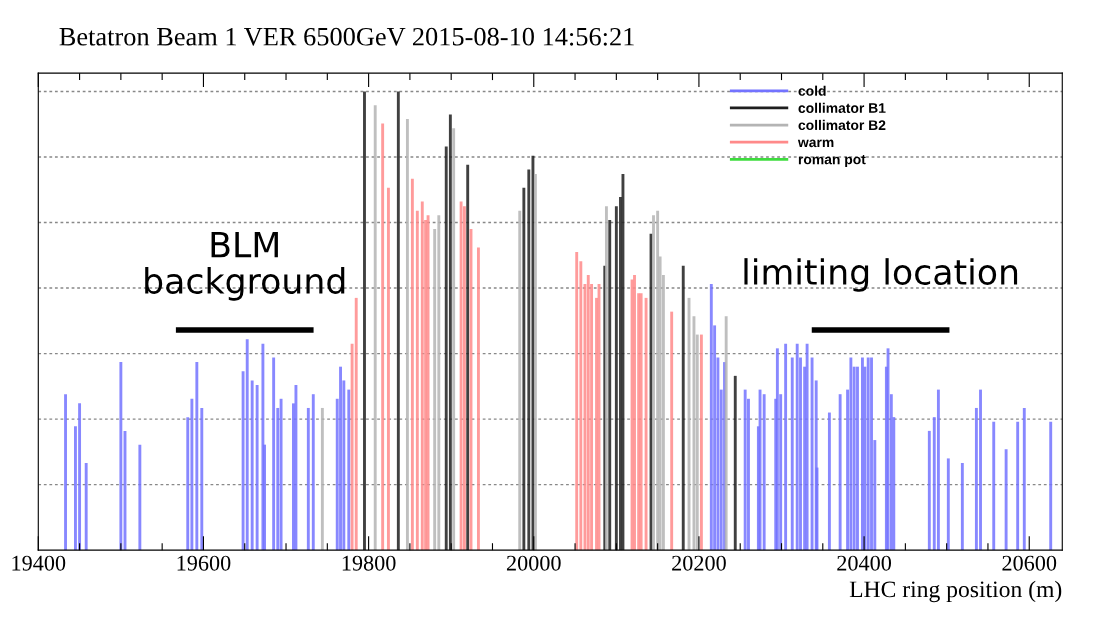 The image size is (1094, 636). What do you see at coordinates (812, 90) in the screenshot?
I see `legend-label: cold` at bounding box center [812, 90].